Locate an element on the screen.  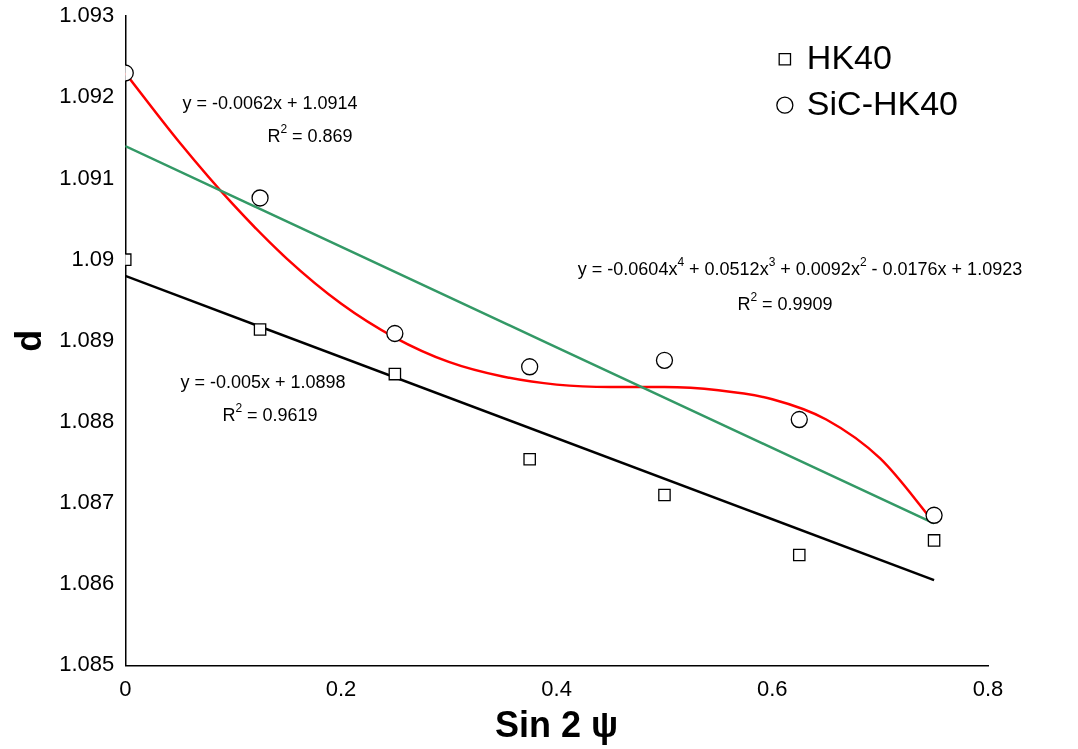
y-axis-title: d is located at coordinates (28, 340).